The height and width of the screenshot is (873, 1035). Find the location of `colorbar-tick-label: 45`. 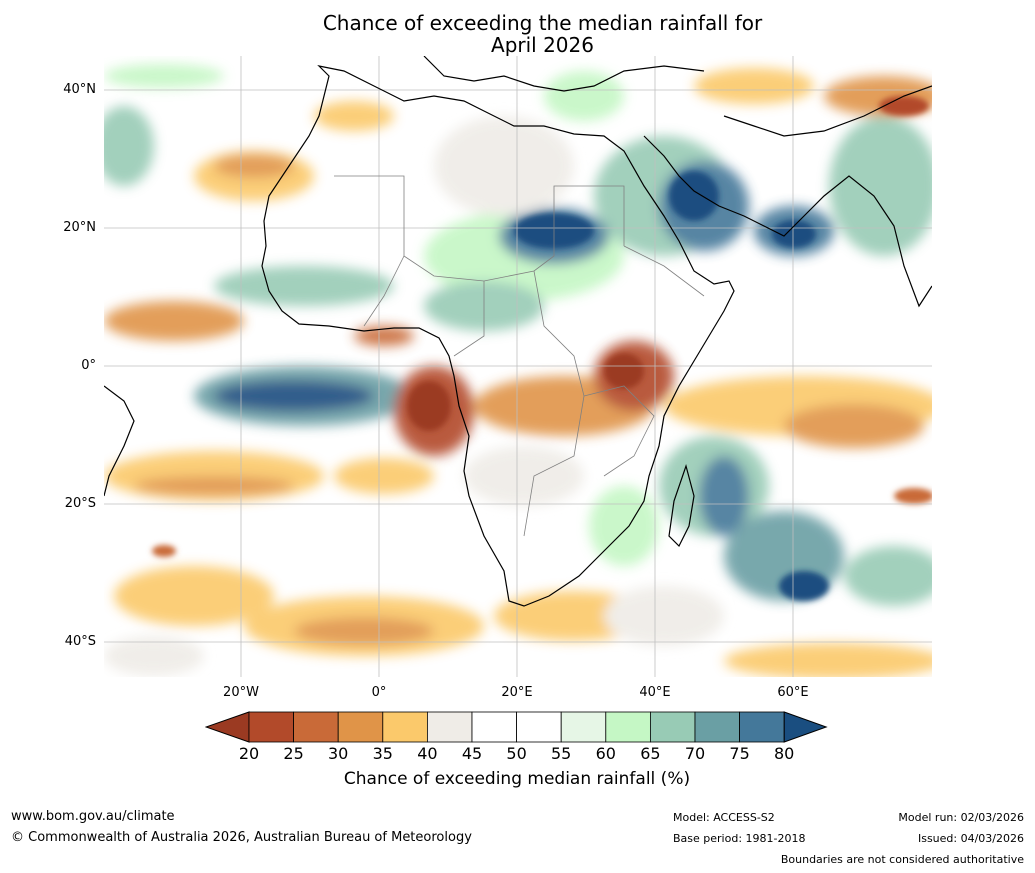

colorbar-tick-label: 45 is located at coordinates (472, 753).